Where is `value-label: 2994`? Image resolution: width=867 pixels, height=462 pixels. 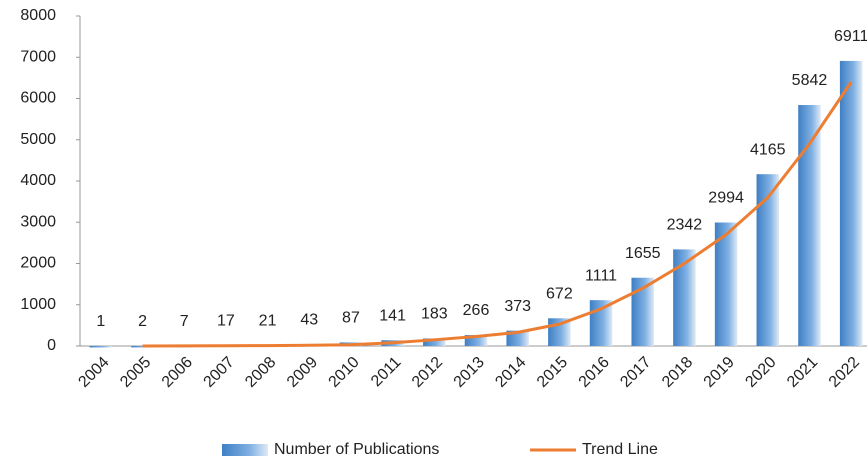 value-label: 2994 is located at coordinates (726, 198).